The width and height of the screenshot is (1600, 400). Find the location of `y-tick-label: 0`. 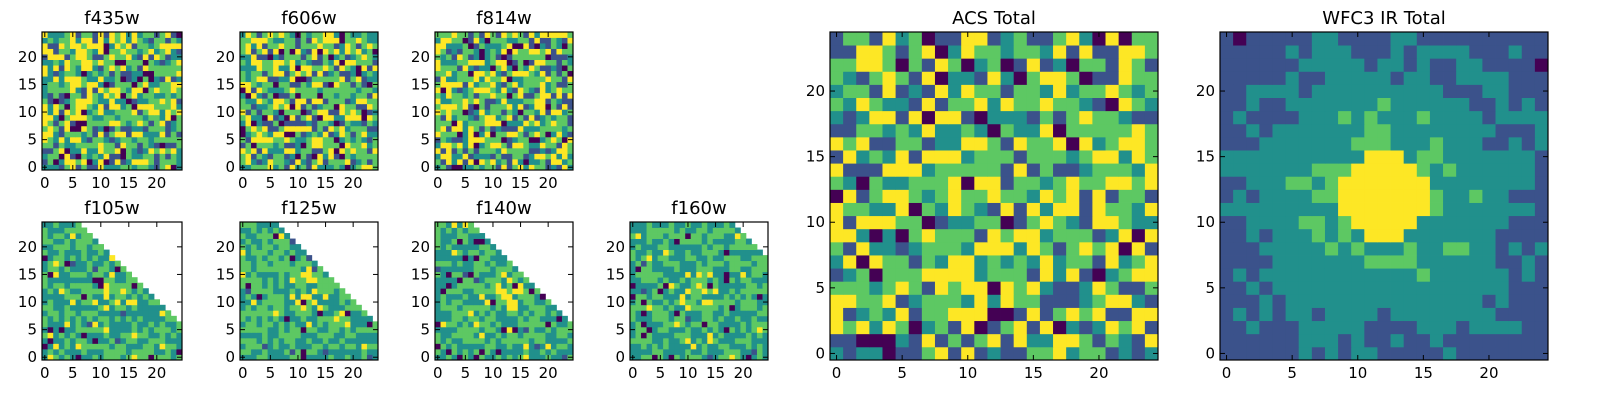

y-tick-label: 0 is located at coordinates (32, 357).